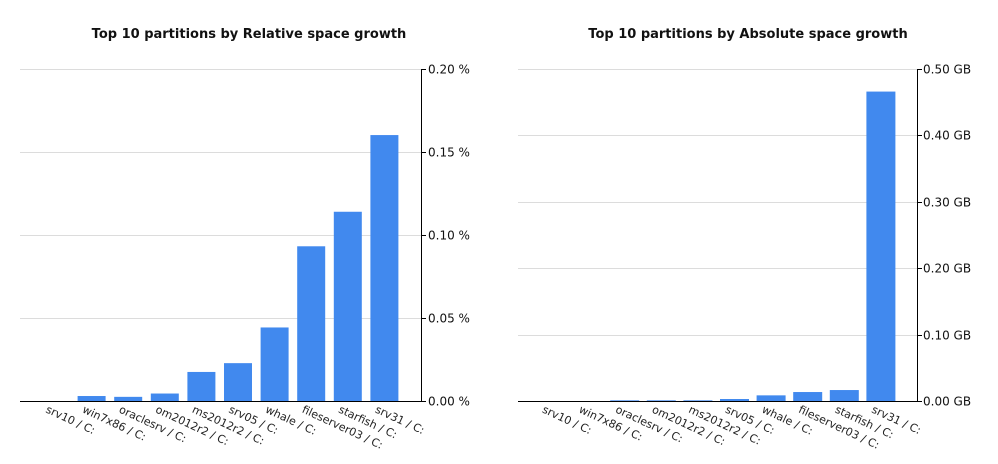 The image size is (998, 464). I want to click on relative-y-tick-label: 0.00 %, so click(449, 402).